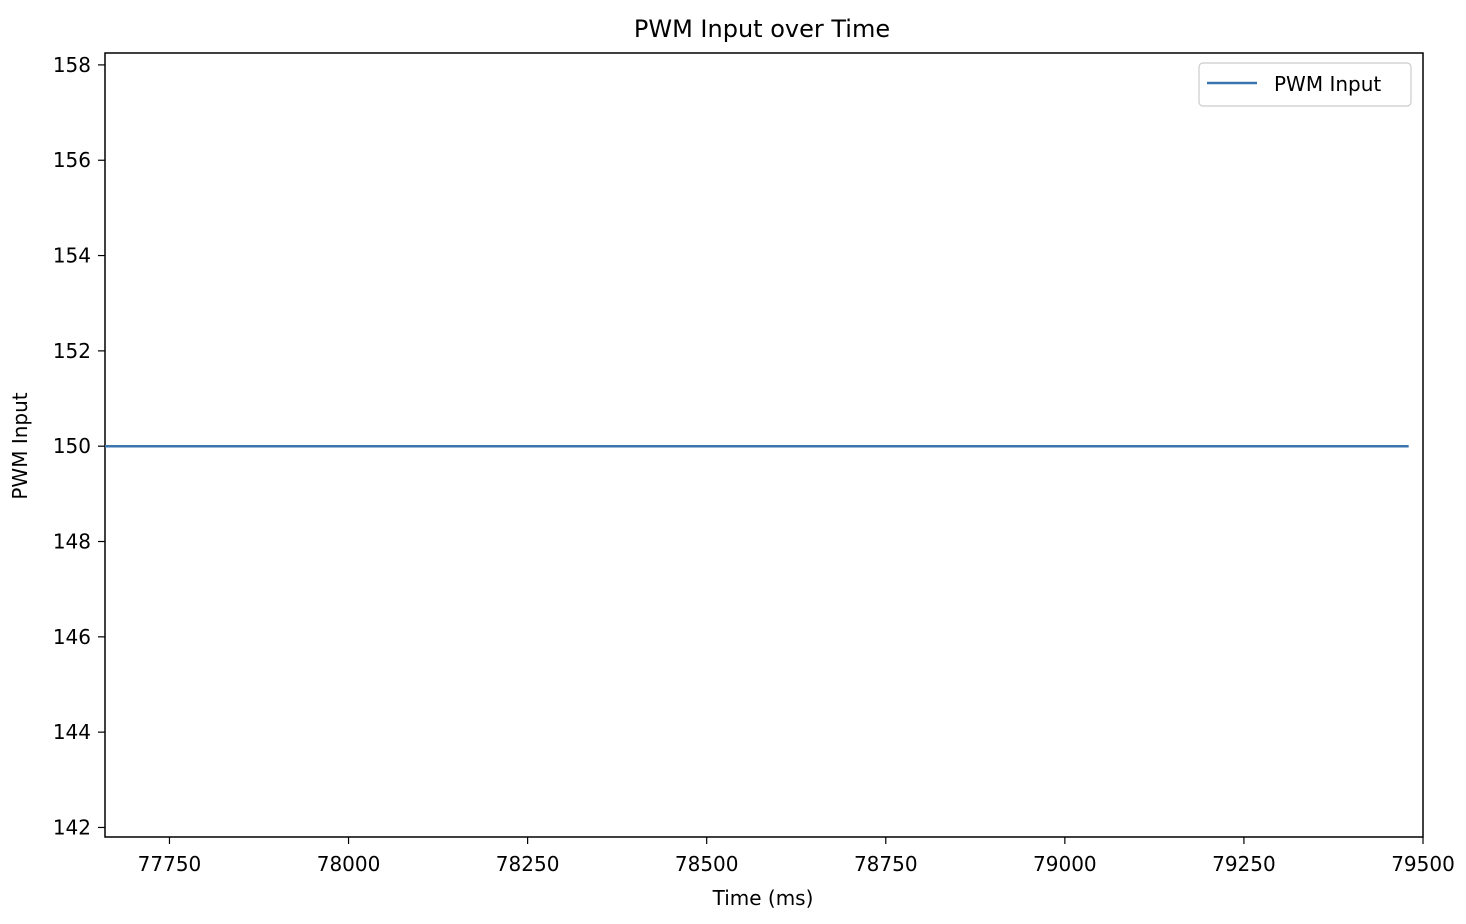 Image resolution: width=1466 pixels, height=924 pixels. What do you see at coordinates (170, 864) in the screenshot?
I see `x-tick-label: 77750` at bounding box center [170, 864].